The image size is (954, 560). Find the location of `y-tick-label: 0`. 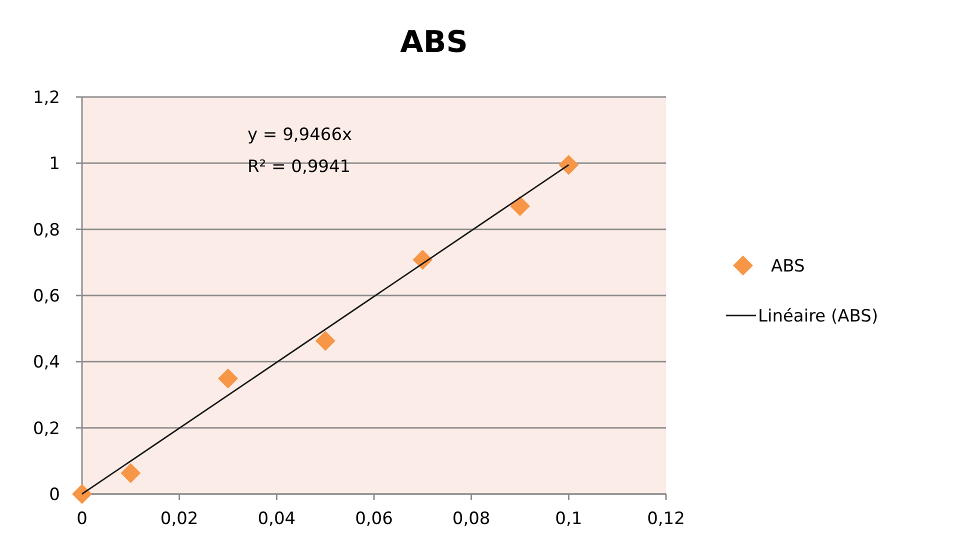

y-tick-label: 0 is located at coordinates (54, 494).